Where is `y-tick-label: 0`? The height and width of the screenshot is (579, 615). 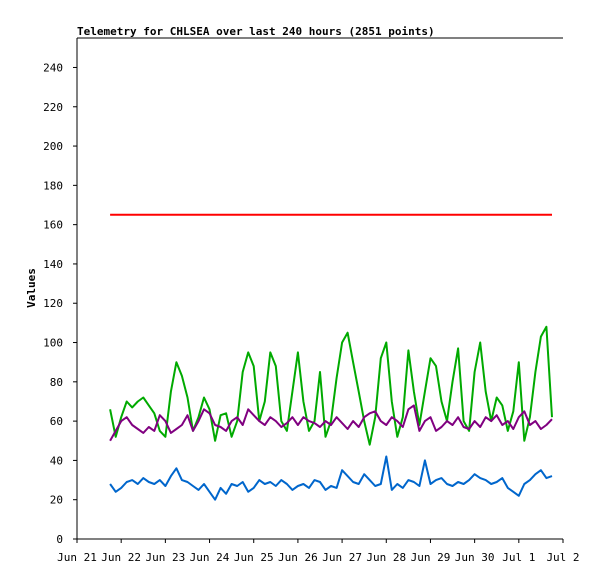 y-tick-label: 0 is located at coordinates (59, 539).